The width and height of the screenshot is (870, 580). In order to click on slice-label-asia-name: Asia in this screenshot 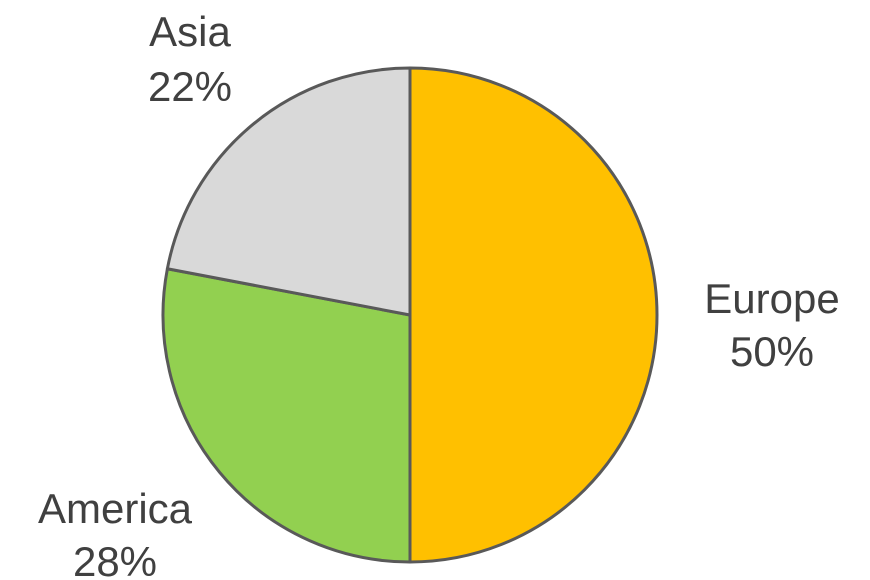, I will do `click(190, 31)`.